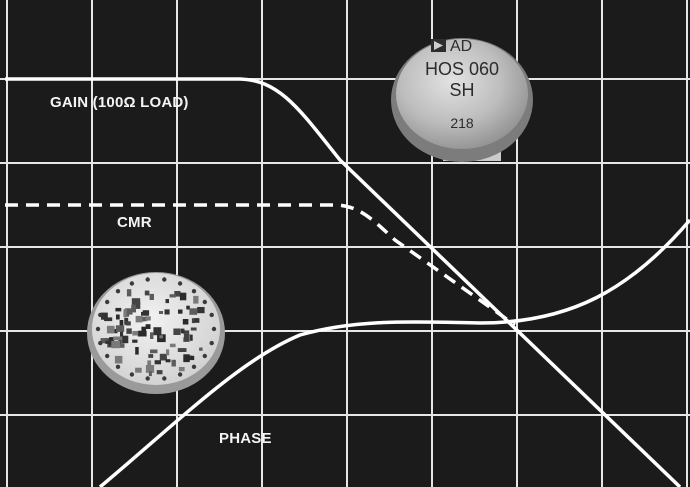  Describe the element at coordinates (462, 69) in the screenshot. I see `can-model-text: HOS 060` at that location.